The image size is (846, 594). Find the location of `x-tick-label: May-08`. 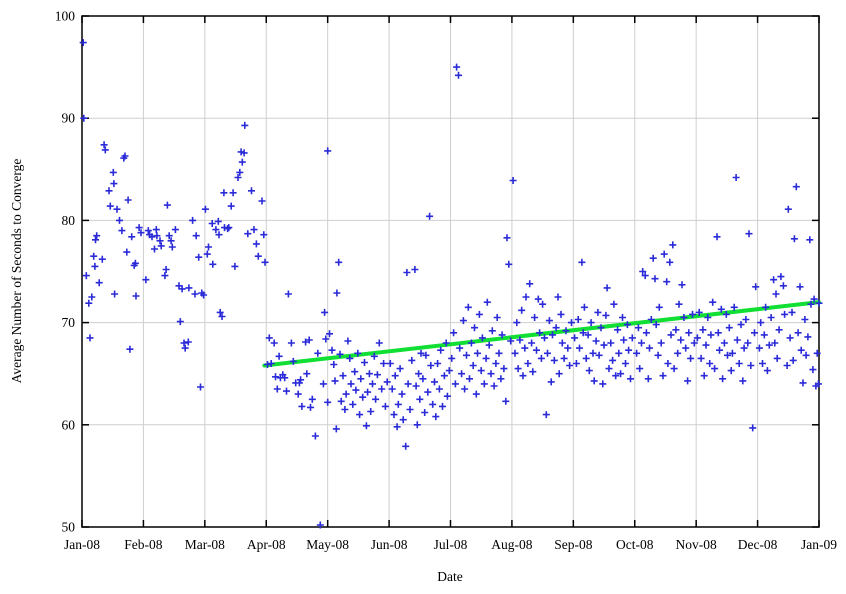

x-tick-label: May-08 is located at coordinates (327, 544).